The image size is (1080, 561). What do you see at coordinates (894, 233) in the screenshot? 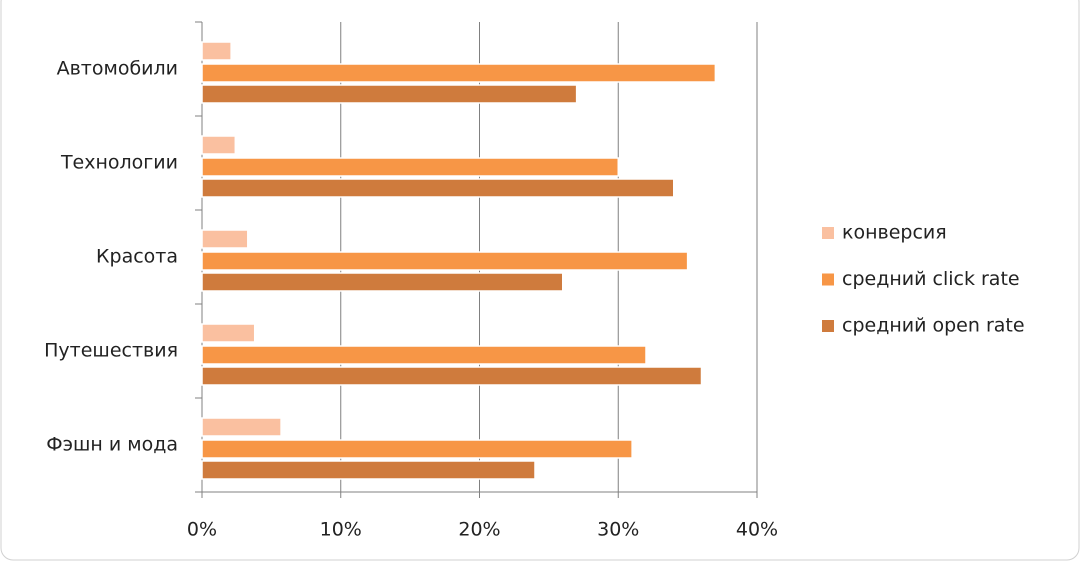
I see `legend-label: конверсия` at bounding box center [894, 233].